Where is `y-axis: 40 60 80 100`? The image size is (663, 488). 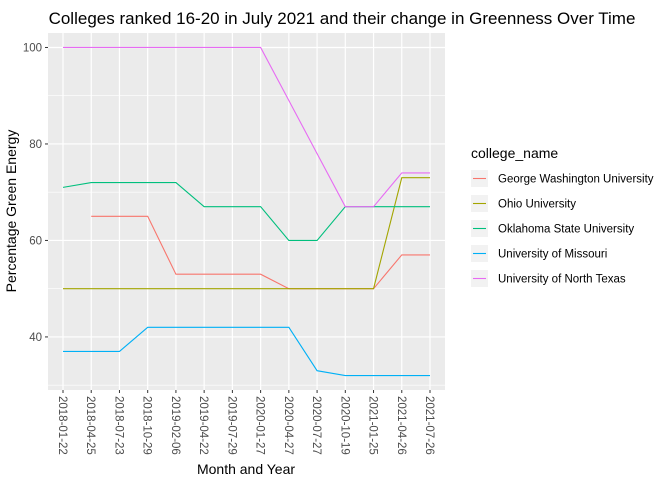 y-axis: 40 60 80 100 is located at coordinates (35, 193).